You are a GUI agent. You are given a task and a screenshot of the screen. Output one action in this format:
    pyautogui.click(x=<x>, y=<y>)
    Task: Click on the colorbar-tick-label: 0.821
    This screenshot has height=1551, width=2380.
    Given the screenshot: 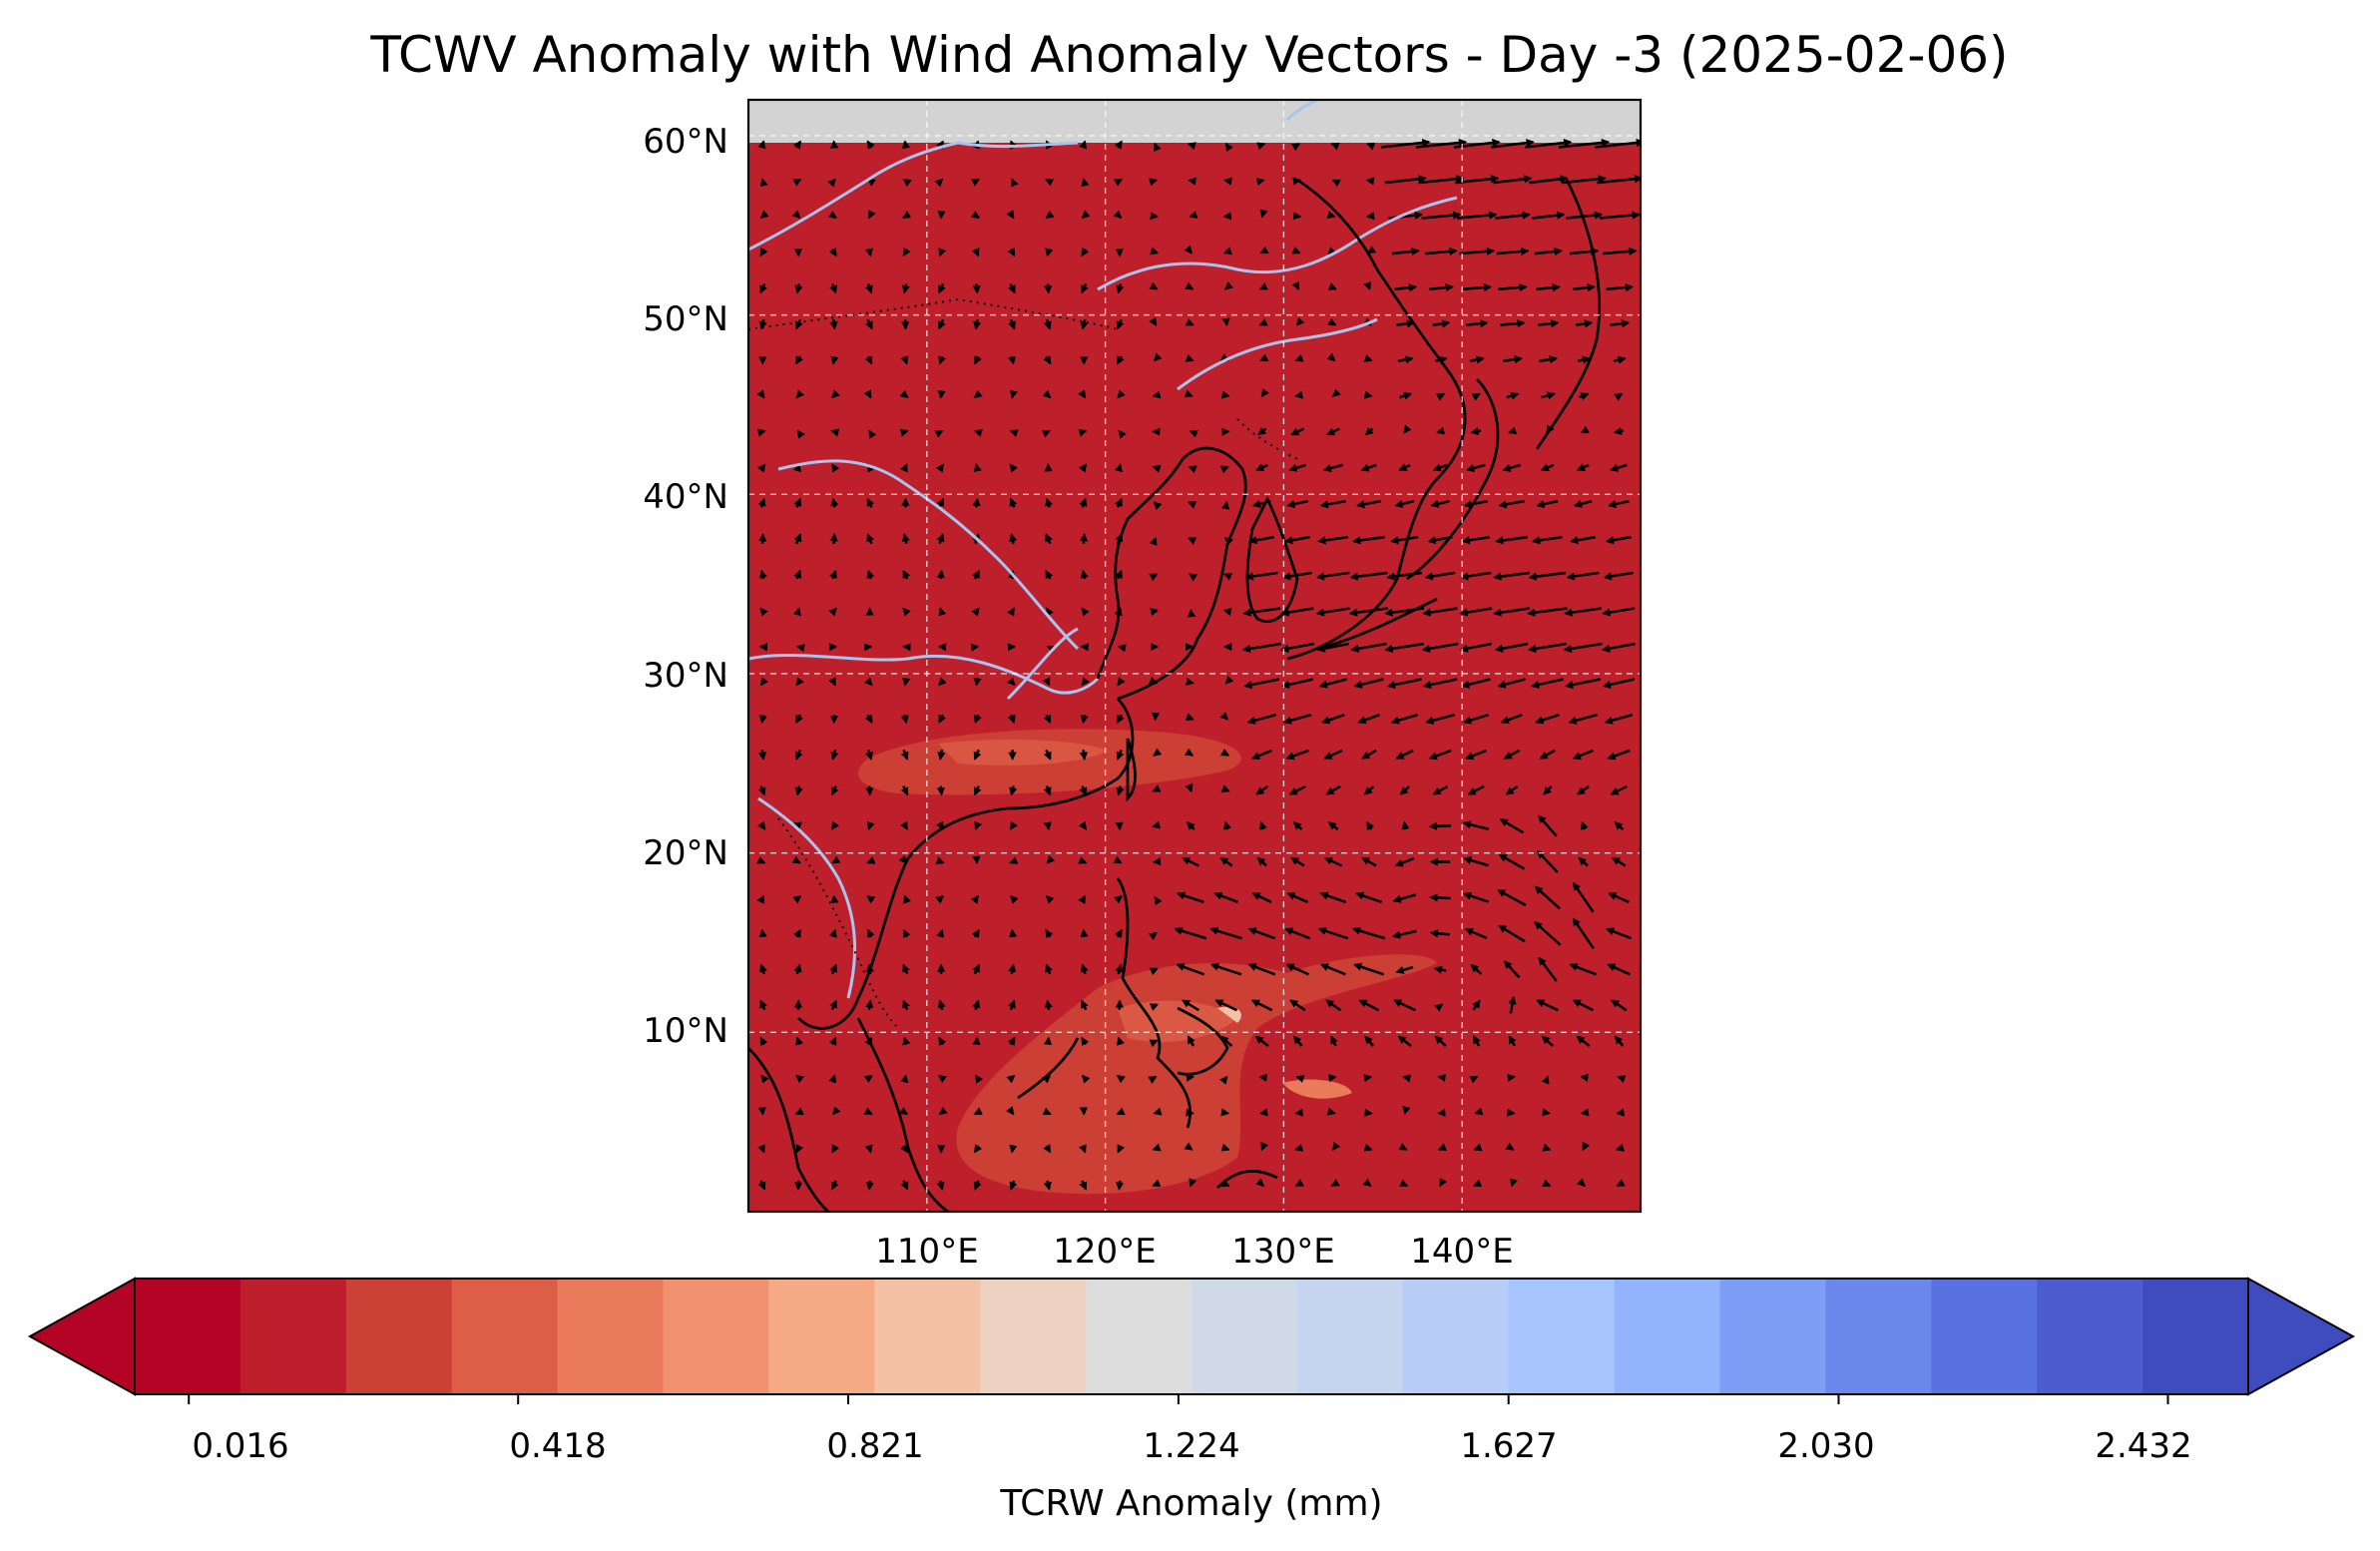 What is the action you would take?
    pyautogui.click(x=874, y=1446)
    